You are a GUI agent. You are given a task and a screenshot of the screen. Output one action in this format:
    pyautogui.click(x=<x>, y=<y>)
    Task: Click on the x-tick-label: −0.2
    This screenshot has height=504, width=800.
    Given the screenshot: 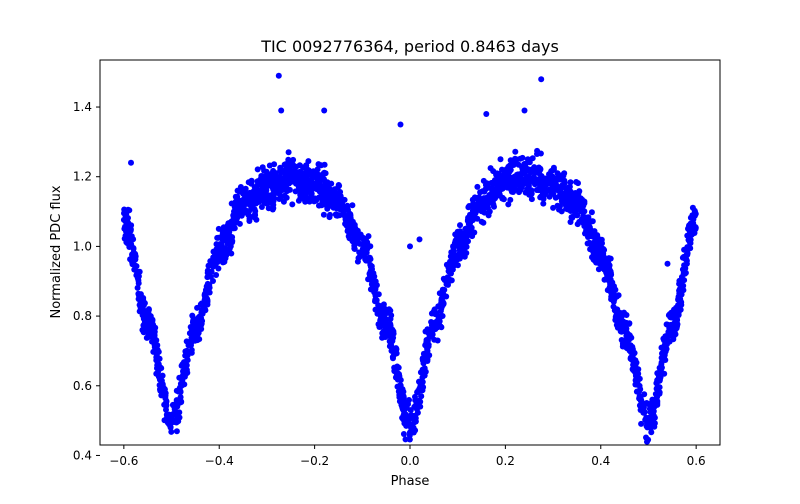 What is the action you would take?
    pyautogui.click(x=314, y=461)
    